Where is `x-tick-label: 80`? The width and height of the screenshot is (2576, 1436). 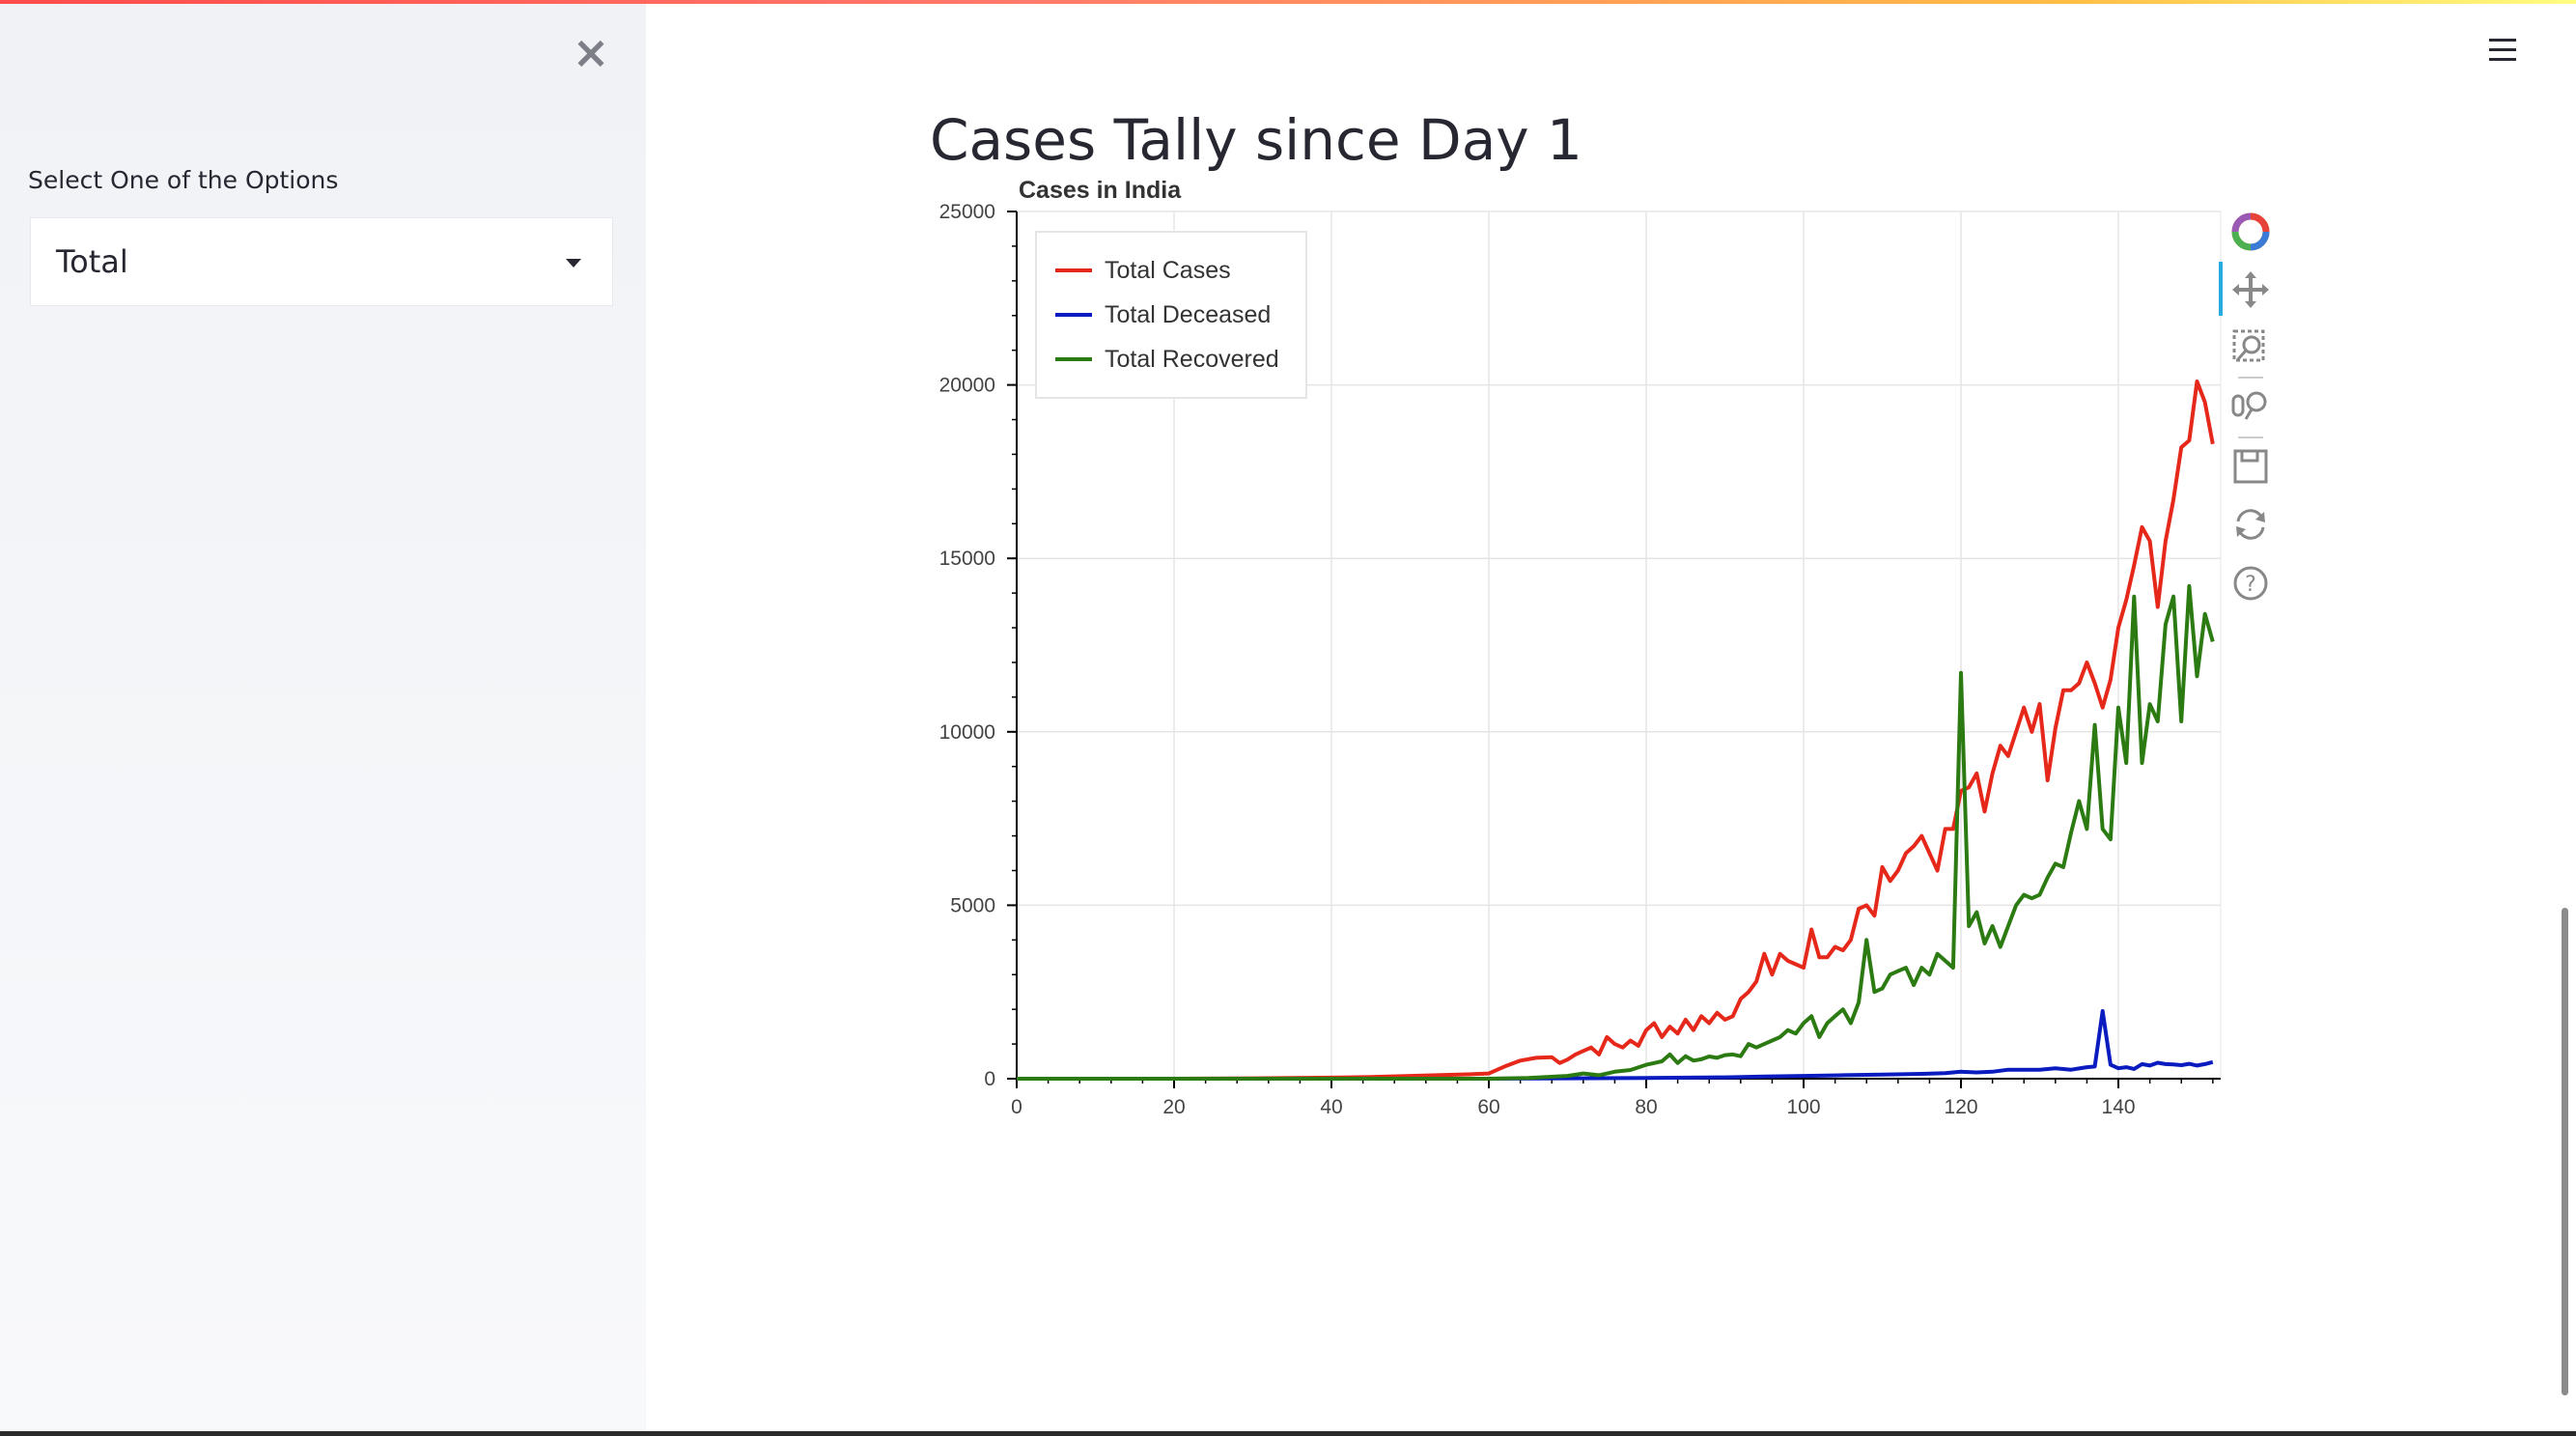
x-tick-label: 80 is located at coordinates (1646, 1107).